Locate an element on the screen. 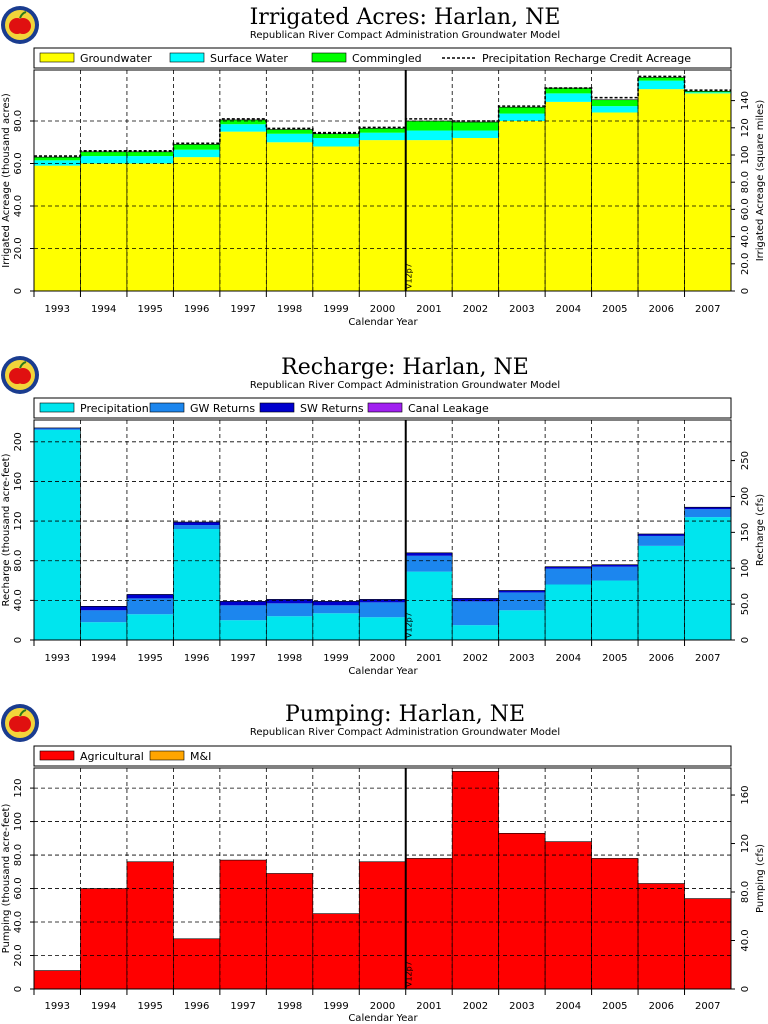  x-tick-label: 2005 is located at coordinates (614, 1006).